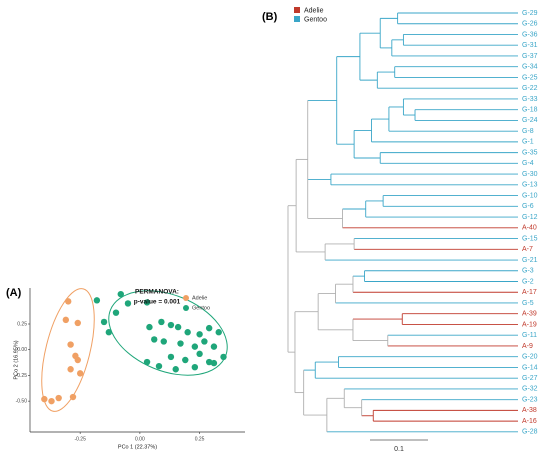 The width and height of the screenshot is (550, 457). I want to click on panel-label: (A), so click(14, 293).